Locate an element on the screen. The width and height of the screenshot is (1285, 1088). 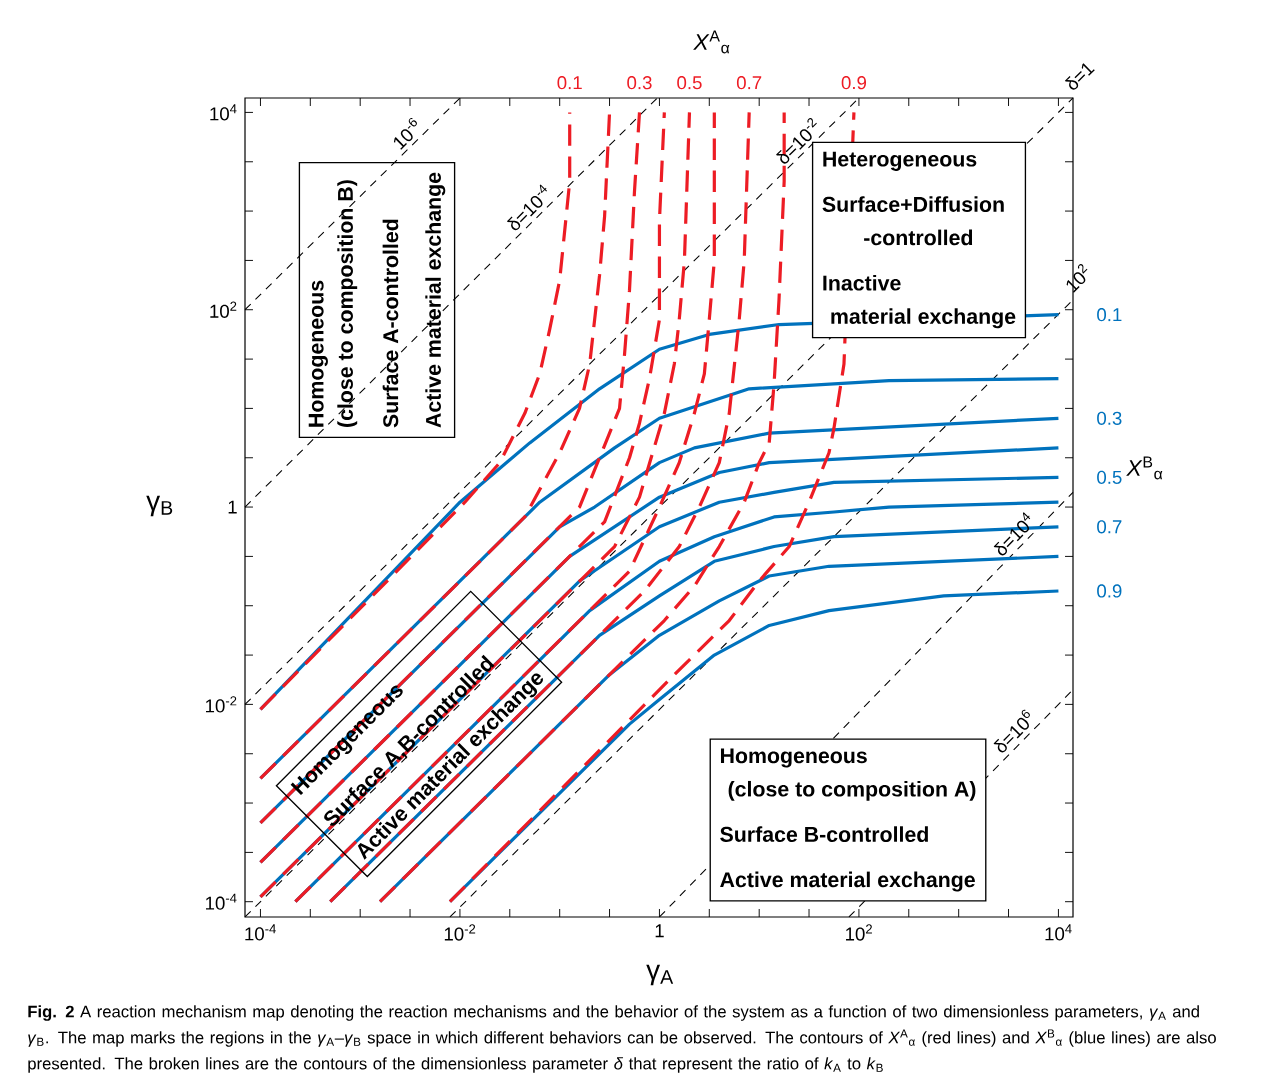
x-axis-title: γ$_{A}$ is located at coordinates (660, 975).